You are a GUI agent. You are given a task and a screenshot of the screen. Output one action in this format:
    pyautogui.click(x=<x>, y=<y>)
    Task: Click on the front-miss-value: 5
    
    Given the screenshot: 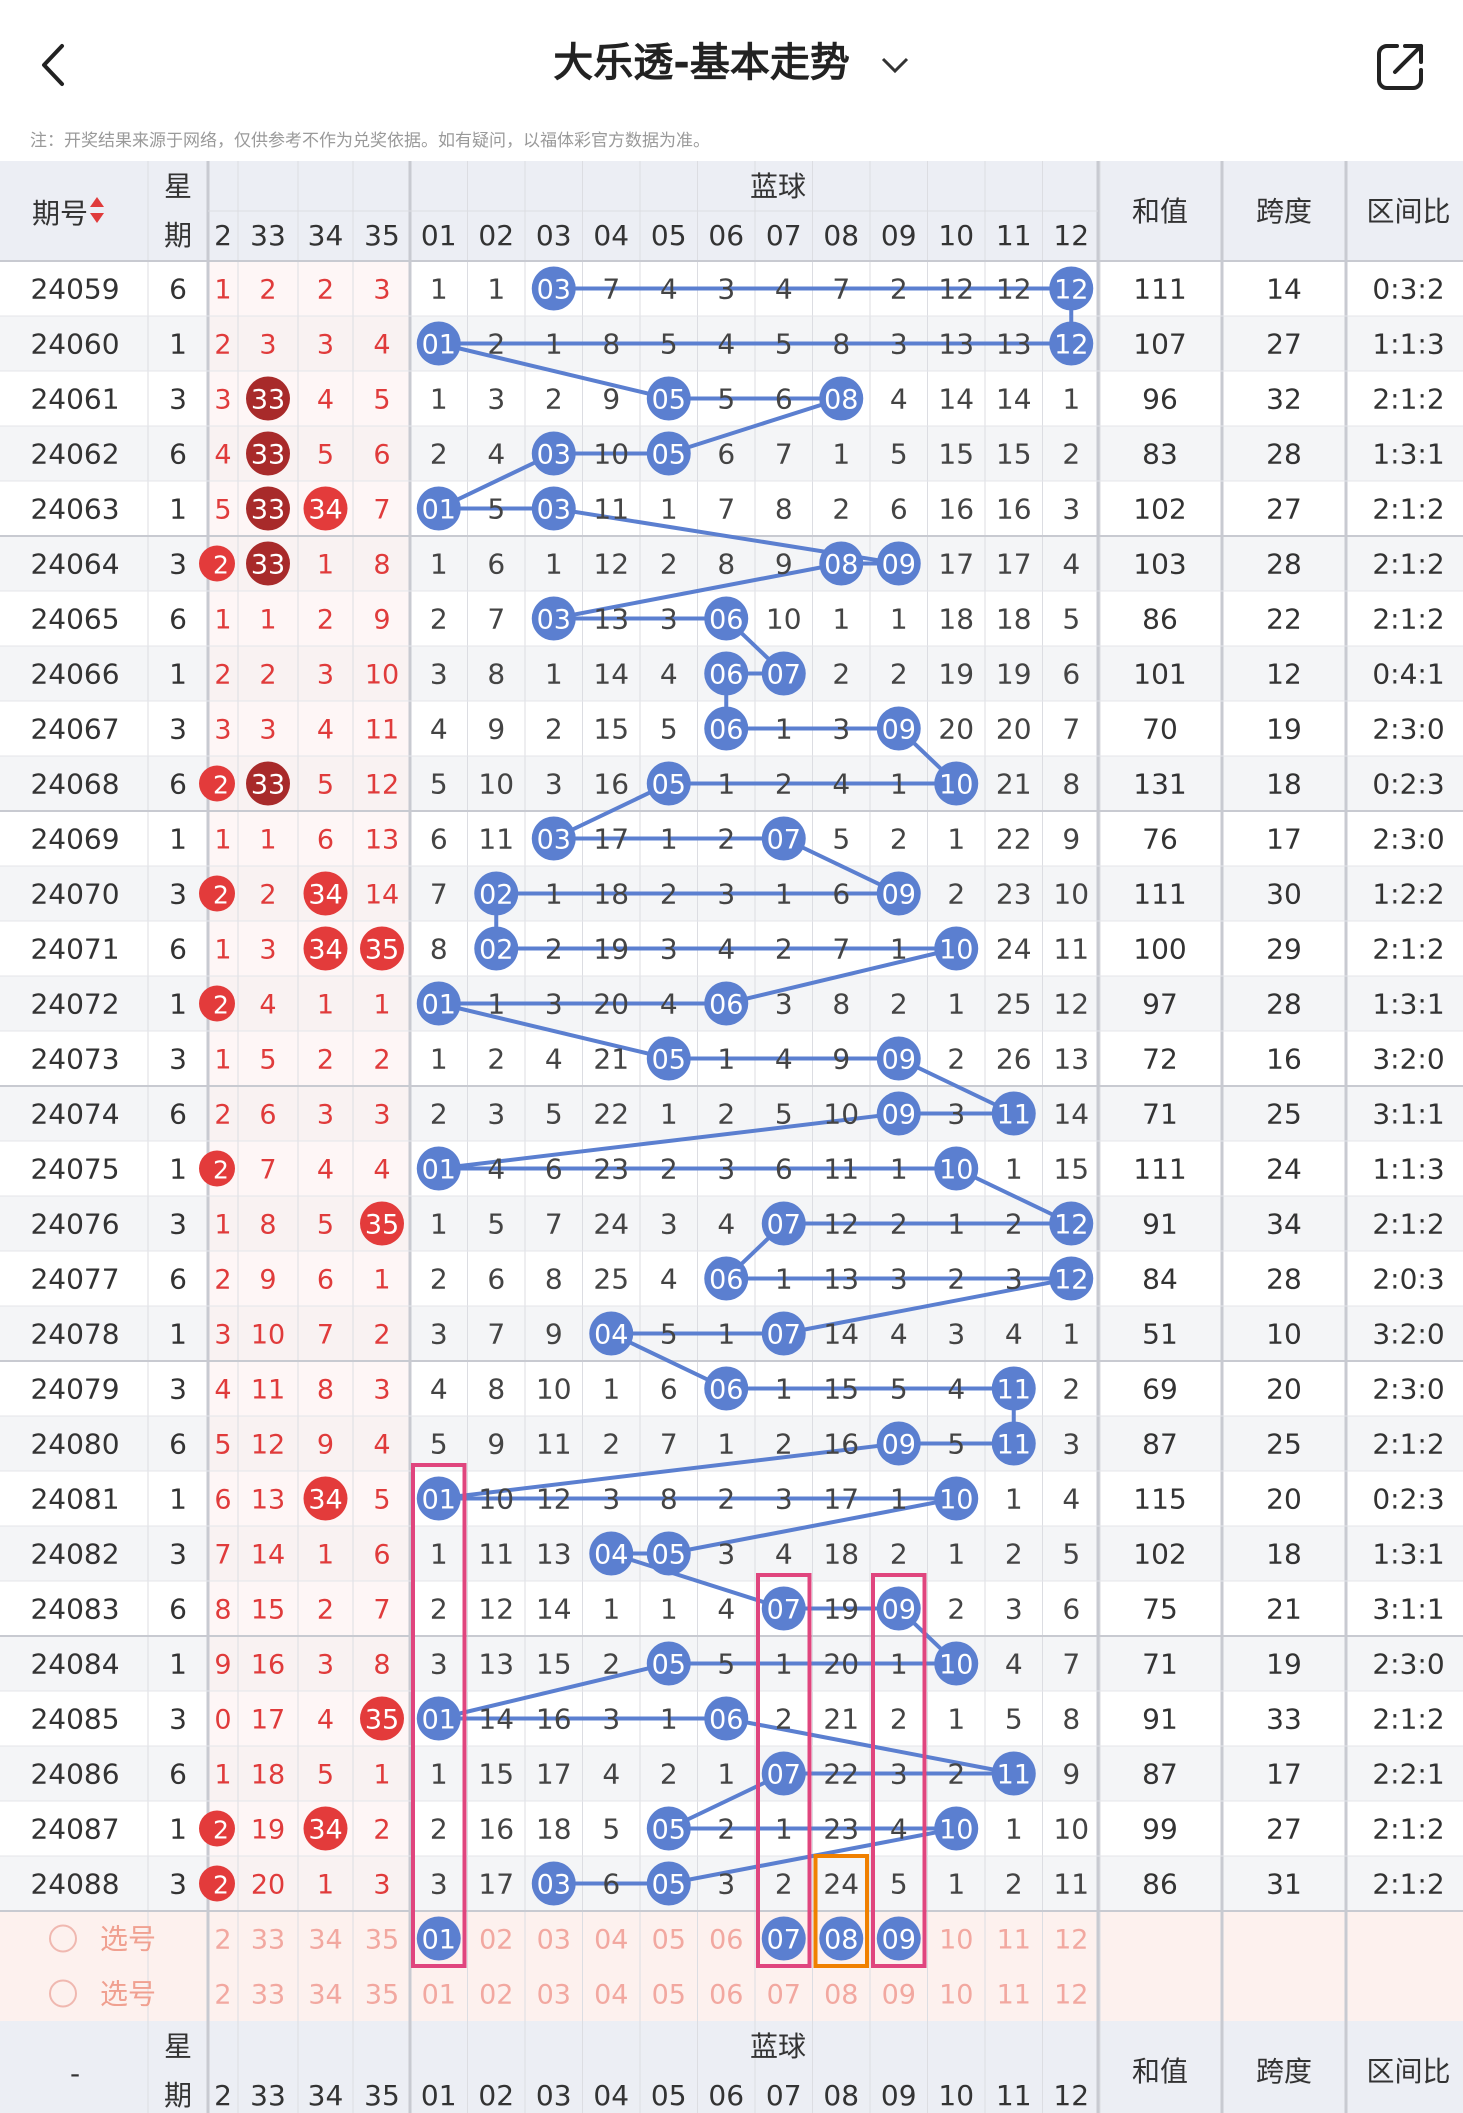 What is the action you would take?
    pyautogui.click(x=267, y=1060)
    